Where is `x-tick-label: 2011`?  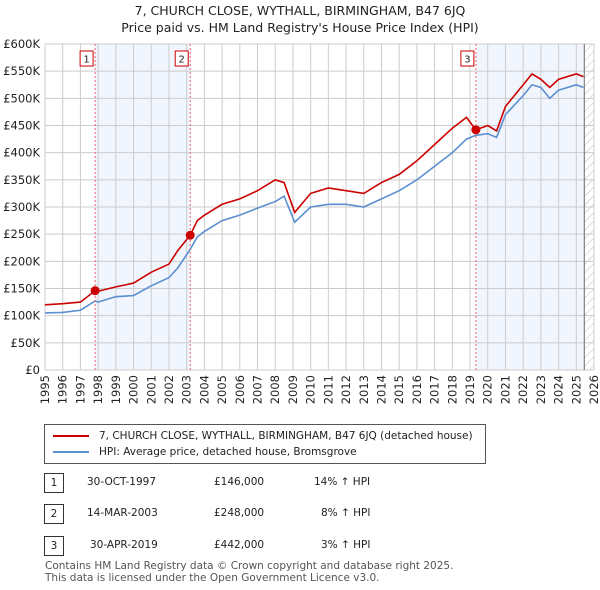 x-tick-label: 2011 is located at coordinates (328, 389).